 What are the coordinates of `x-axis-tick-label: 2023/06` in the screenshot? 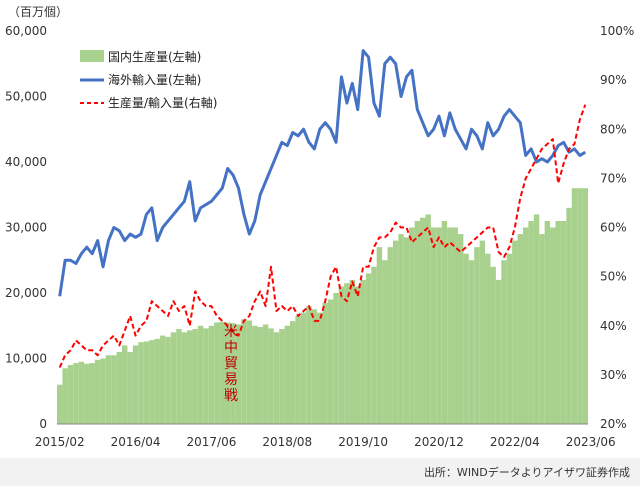 It's located at (591, 442).